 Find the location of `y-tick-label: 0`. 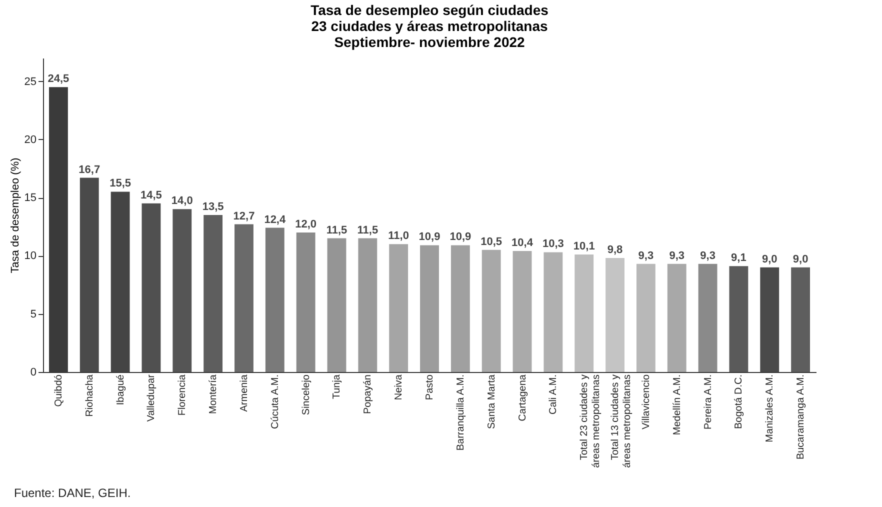

y-tick-label: 0 is located at coordinates (33, 372).